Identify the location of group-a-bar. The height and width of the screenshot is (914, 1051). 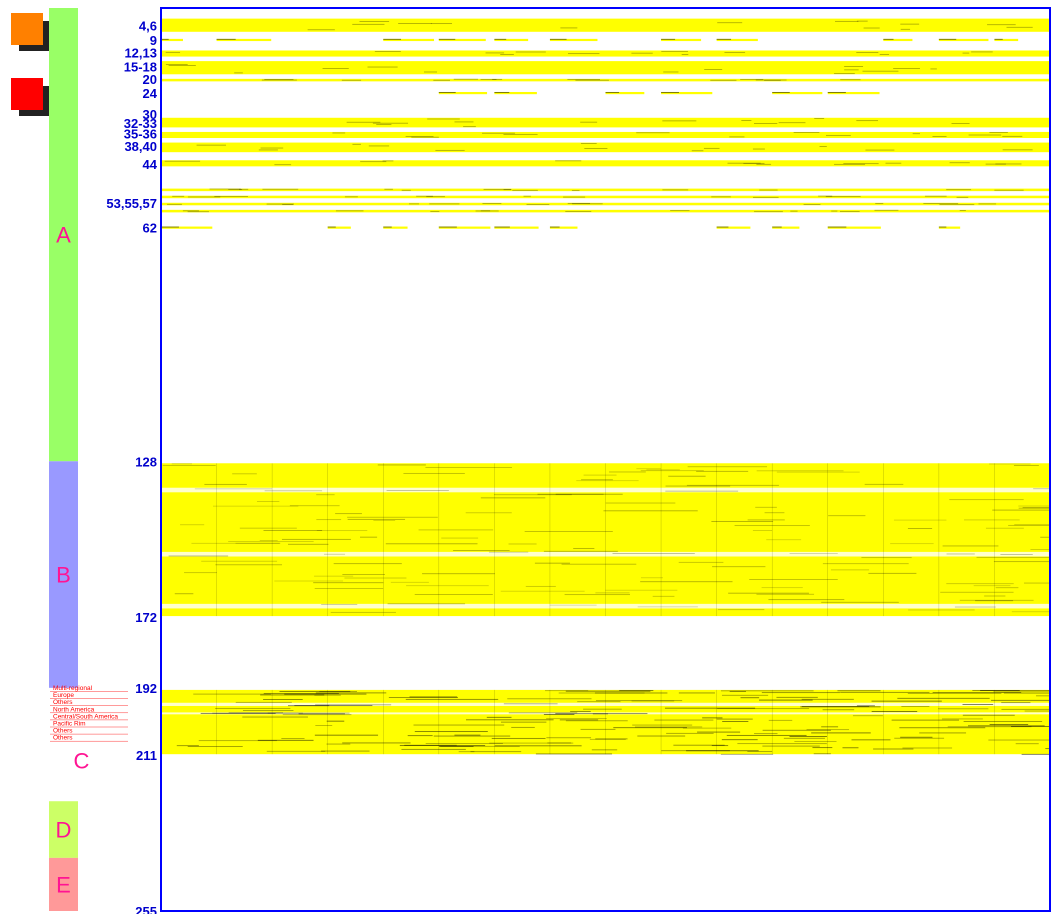
(63, 235).